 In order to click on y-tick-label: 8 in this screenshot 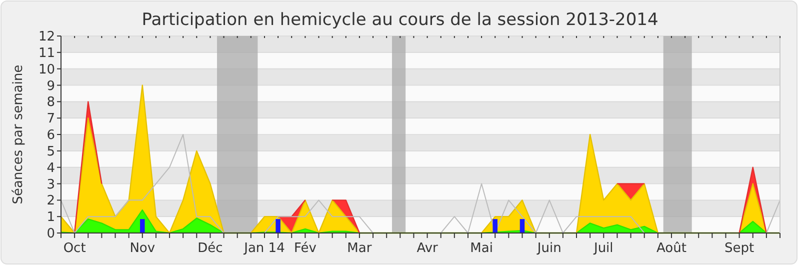, I will do `click(50, 102)`.